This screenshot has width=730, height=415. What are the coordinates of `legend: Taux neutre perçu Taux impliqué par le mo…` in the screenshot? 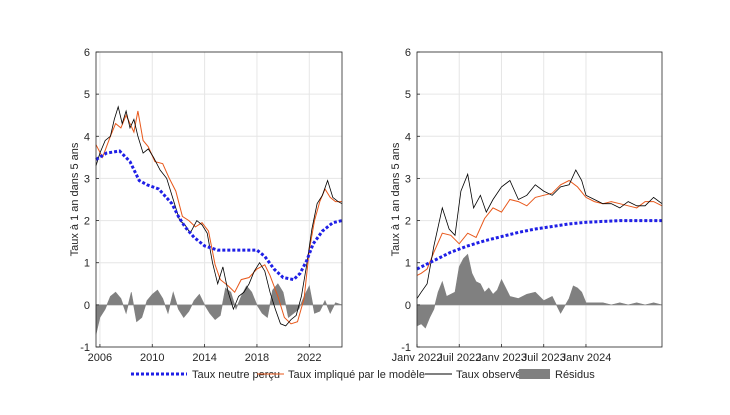 It's located at (363, 375).